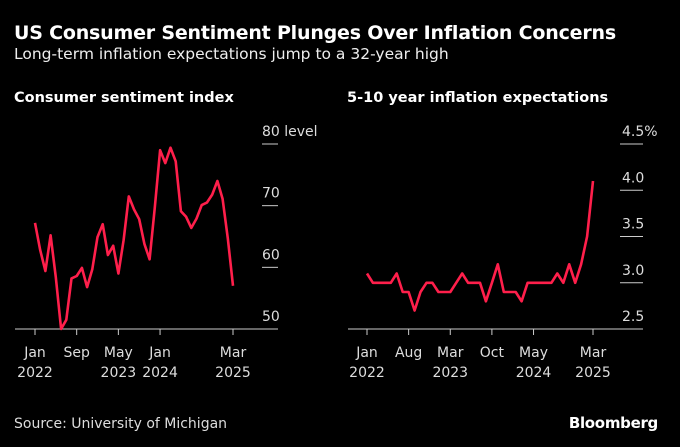 The width and height of the screenshot is (680, 447). What do you see at coordinates (633, 317) in the screenshot?
I see `y-tick-label: 2.5` at bounding box center [633, 317].